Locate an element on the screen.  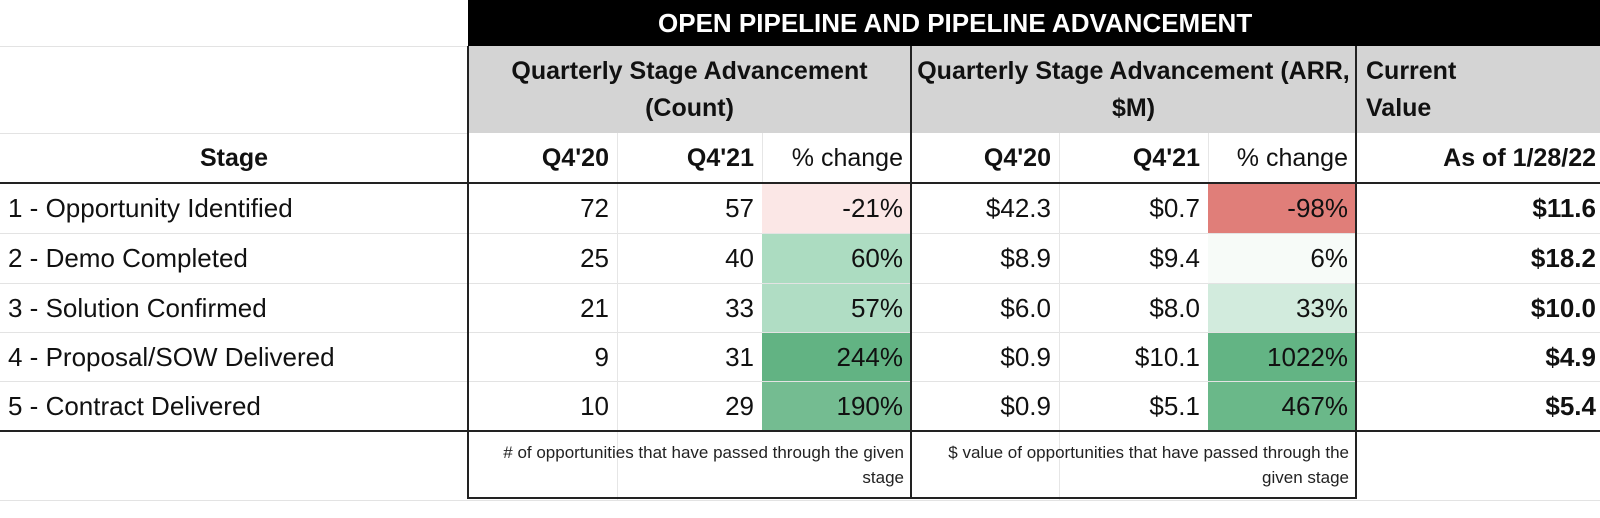
current-line-2: Value is located at coordinates (1399, 107).